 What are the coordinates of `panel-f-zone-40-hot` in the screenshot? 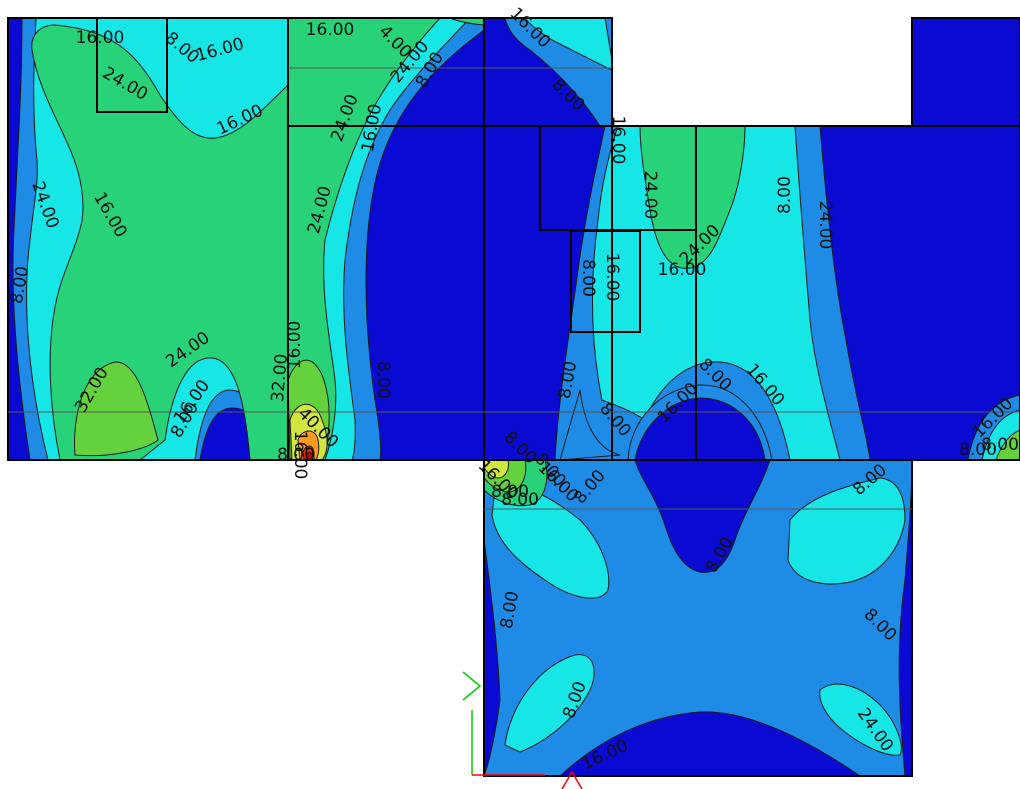 It's located at (496, 469).